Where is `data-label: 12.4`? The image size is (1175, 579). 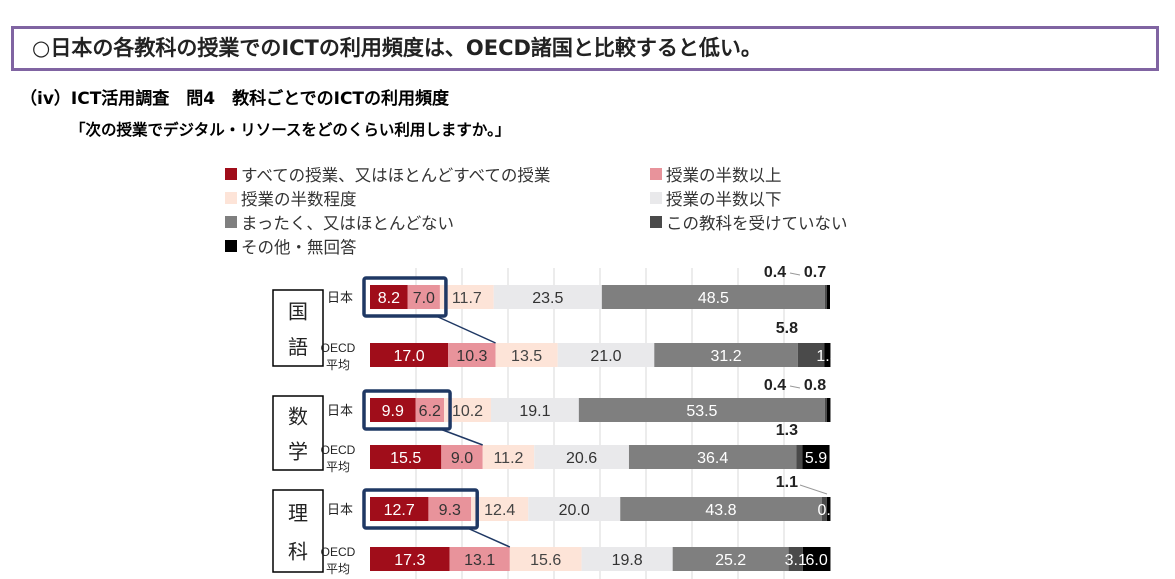
data-label: 12.4 is located at coordinates (499, 510).